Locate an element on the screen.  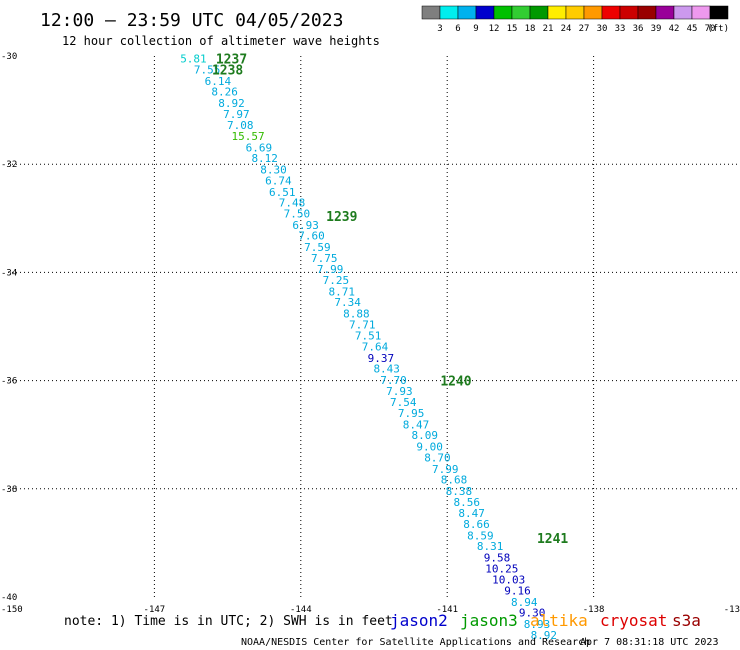
swh-value: 7.97 is located at coordinates (236, 114).